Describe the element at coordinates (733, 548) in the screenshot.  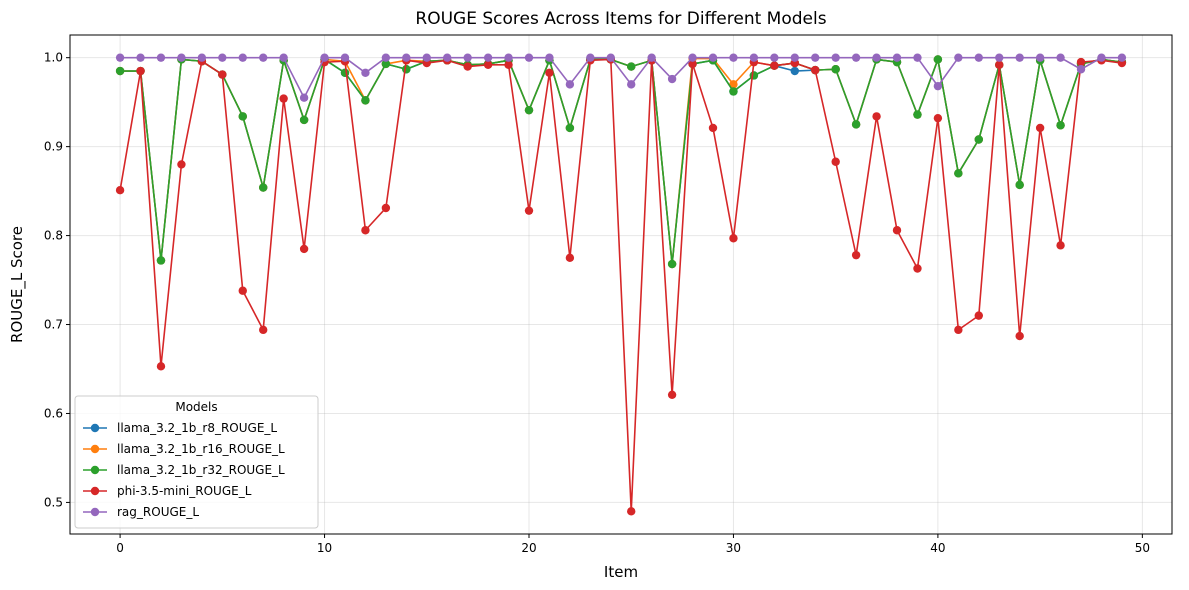
I see `x-tick-label: 30` at that location.